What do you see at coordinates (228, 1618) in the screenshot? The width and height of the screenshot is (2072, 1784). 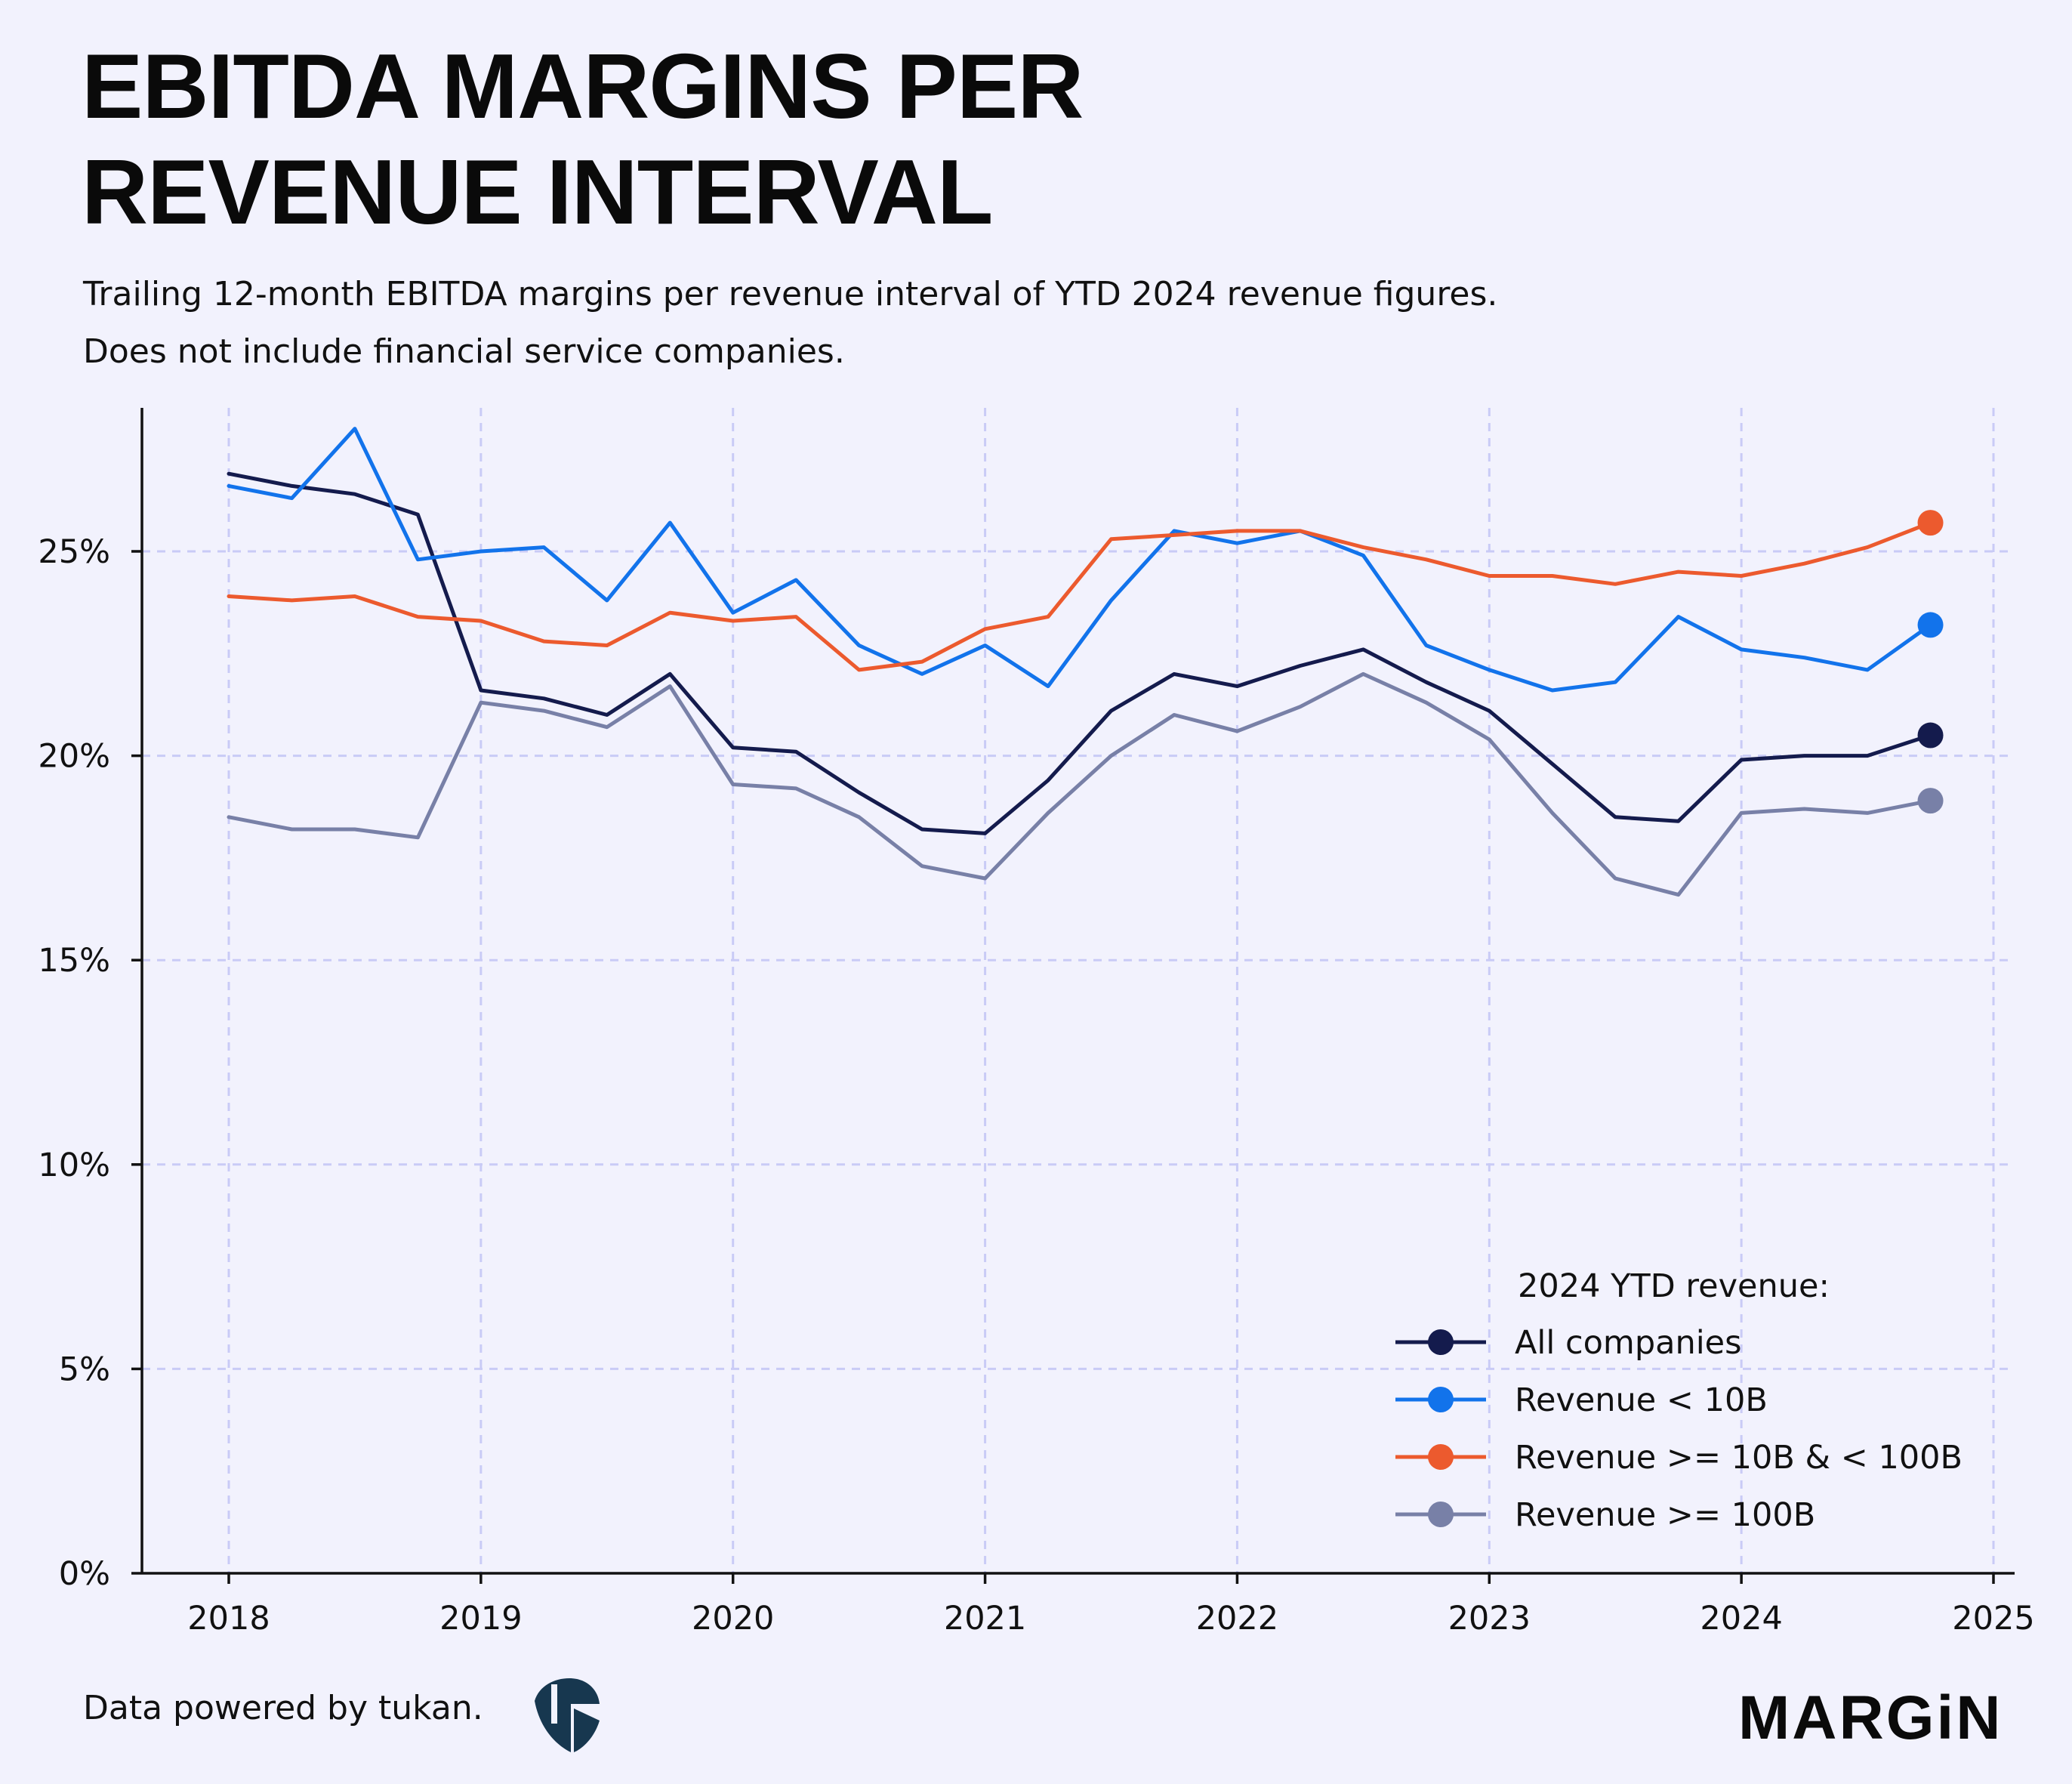 I see `x-tick-label: 2018` at bounding box center [228, 1618].